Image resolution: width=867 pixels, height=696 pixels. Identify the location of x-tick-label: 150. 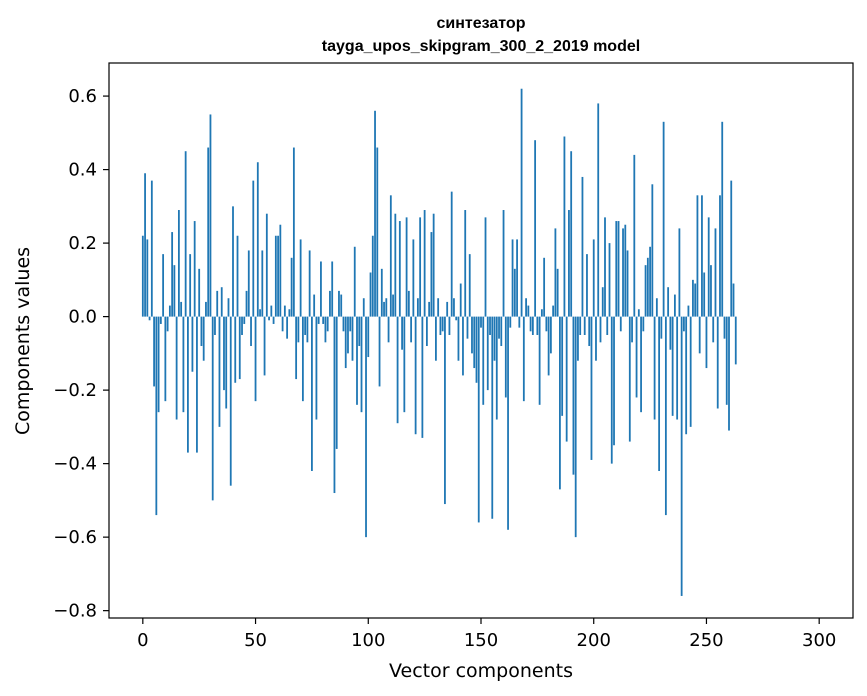
(481, 640).